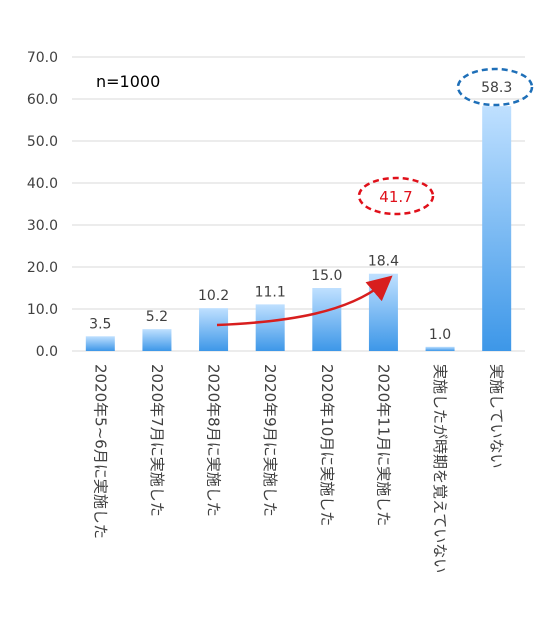  What do you see at coordinates (42, 205) in the screenshot?
I see `y-axis-ticks: 0.0 10.0 20.0 30.0 40.0 50.0 60.0 70.0` at bounding box center [42, 205].